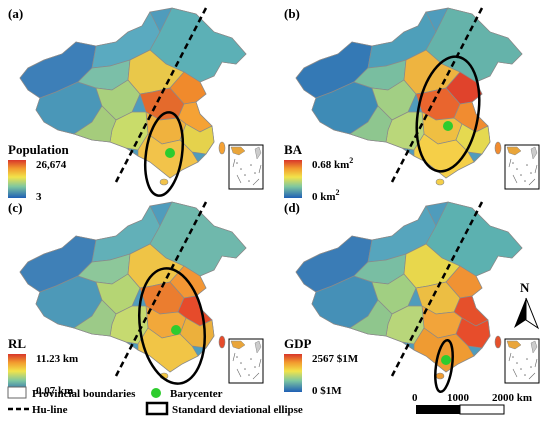 This screenshot has width=550, height=424. What do you see at coordinates (512, 398) in the screenshot?
I see `scale-tick-2000: 2000 km` at bounding box center [512, 398].